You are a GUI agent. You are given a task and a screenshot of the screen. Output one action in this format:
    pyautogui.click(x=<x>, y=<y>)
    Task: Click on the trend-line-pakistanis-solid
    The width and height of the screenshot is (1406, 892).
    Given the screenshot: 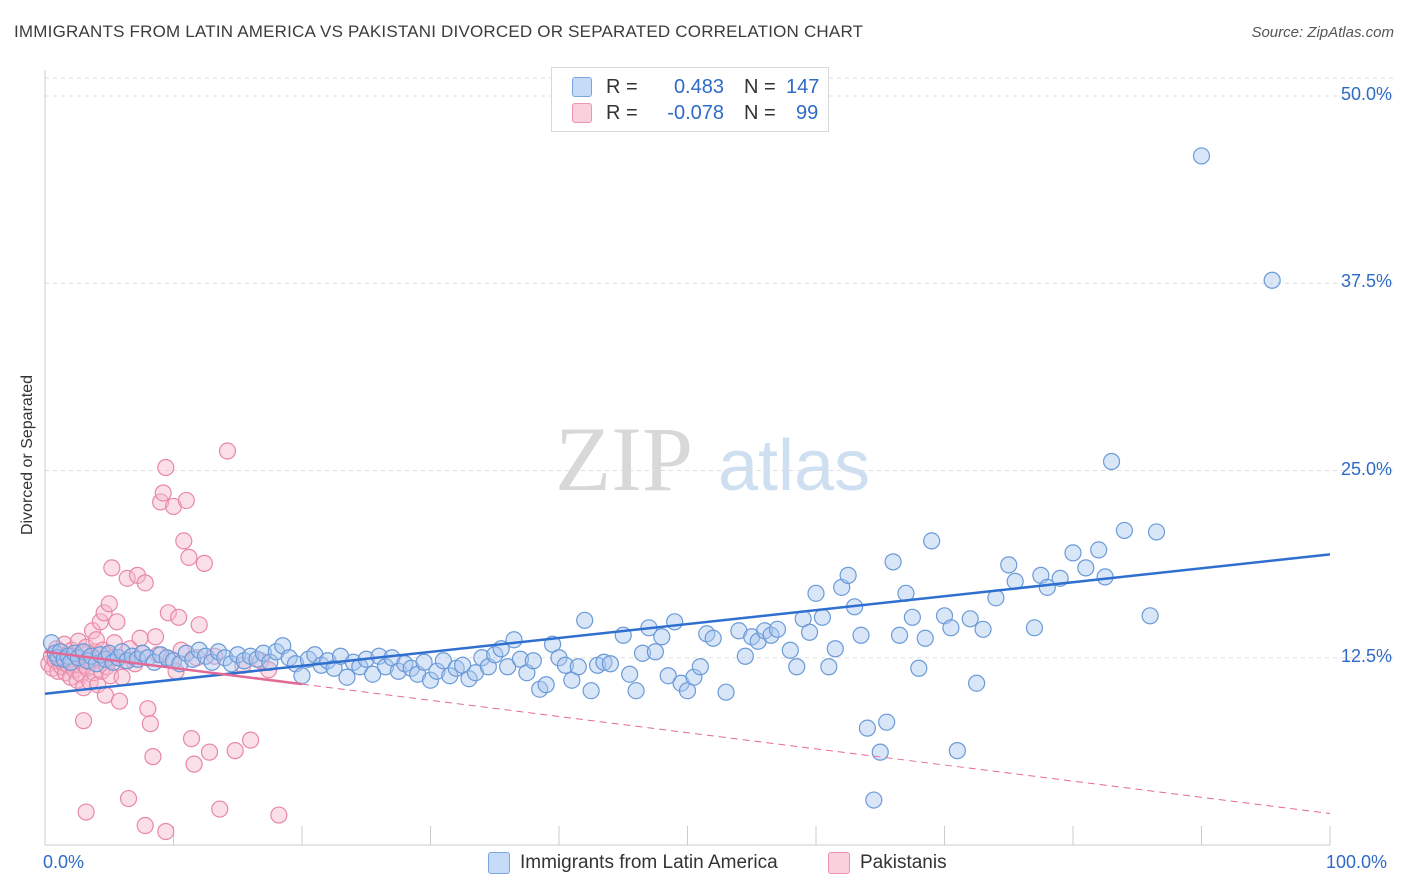 What is the action you would take?
    pyautogui.click(x=173, y=668)
    